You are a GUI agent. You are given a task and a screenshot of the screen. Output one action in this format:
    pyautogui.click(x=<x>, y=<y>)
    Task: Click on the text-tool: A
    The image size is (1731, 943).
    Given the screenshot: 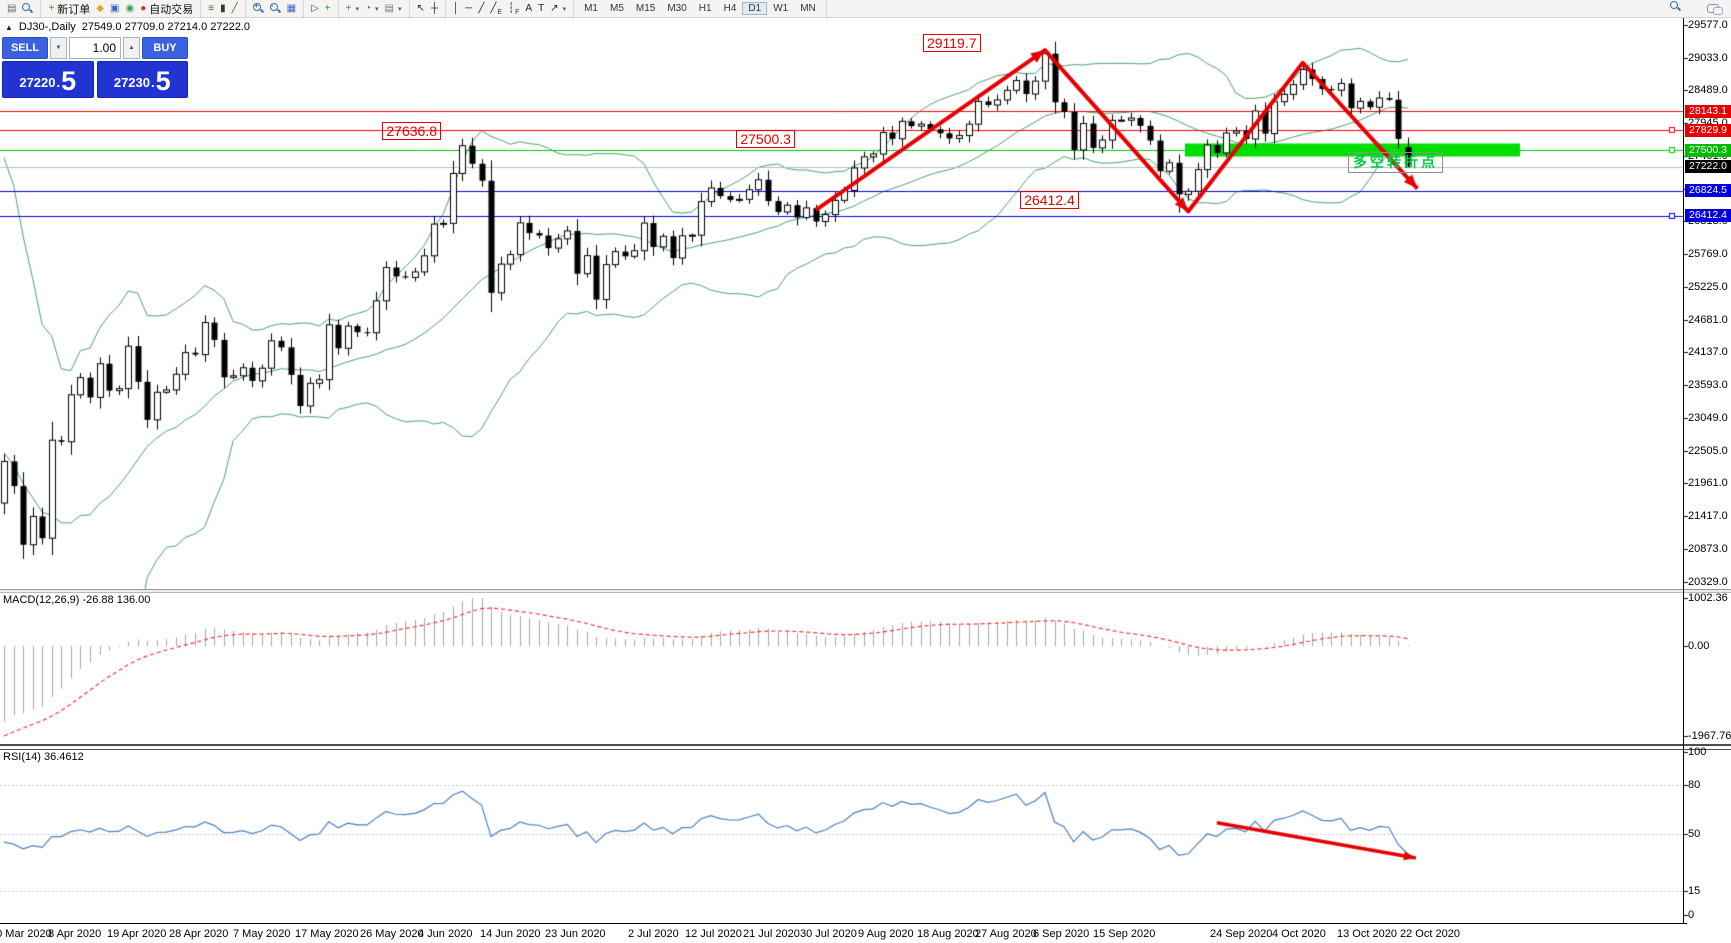 What is the action you would take?
    pyautogui.click(x=528, y=8)
    